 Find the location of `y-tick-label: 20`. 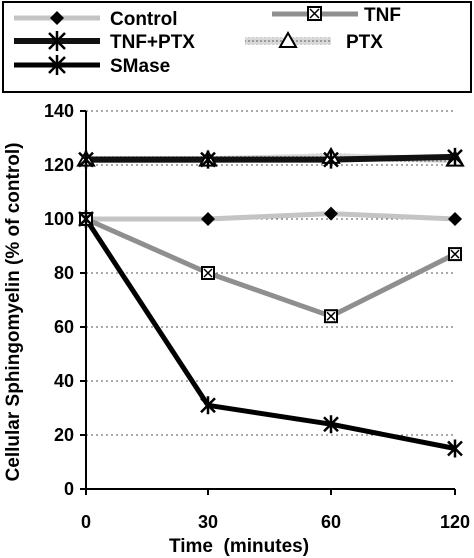

y-tick-label: 20 is located at coordinates (64, 435).